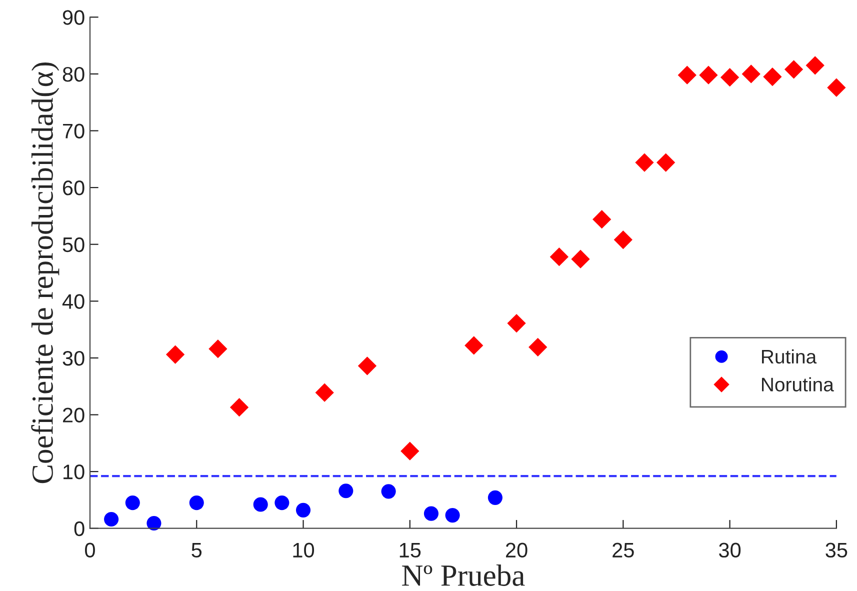  What do you see at coordinates (73, 131) in the screenshot?
I see `y-tick-label: 70` at bounding box center [73, 131].